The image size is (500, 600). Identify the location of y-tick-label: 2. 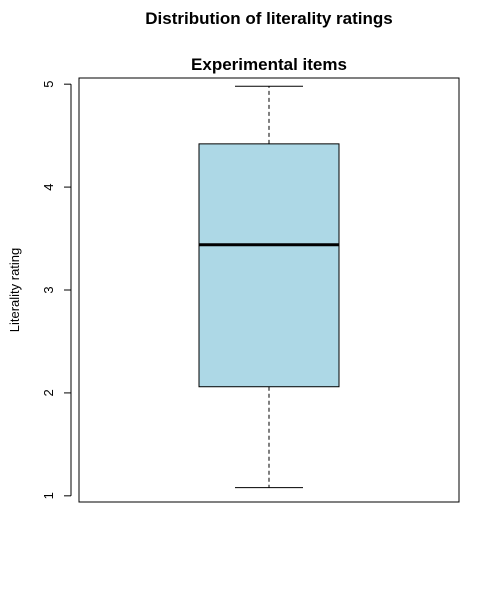
(48, 392).